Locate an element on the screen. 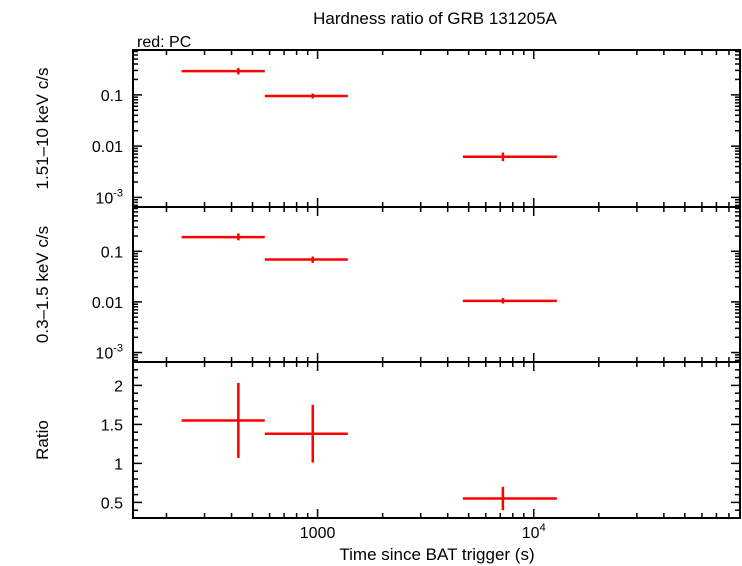  y-tick-label: 0.5 is located at coordinates (112, 503).